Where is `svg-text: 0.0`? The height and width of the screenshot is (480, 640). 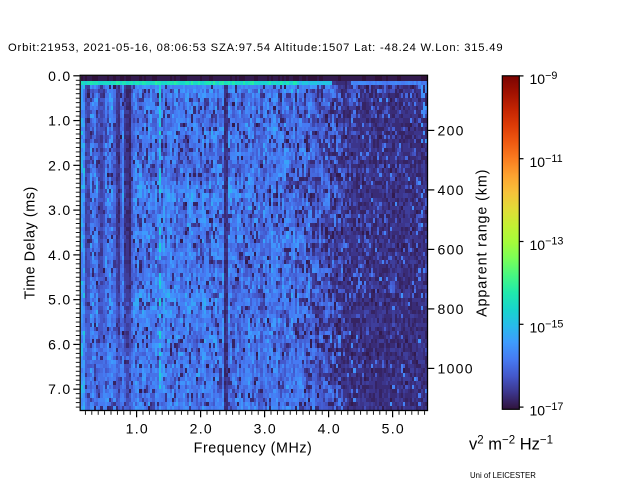 svg-text: 0.0 is located at coordinates (59, 76).